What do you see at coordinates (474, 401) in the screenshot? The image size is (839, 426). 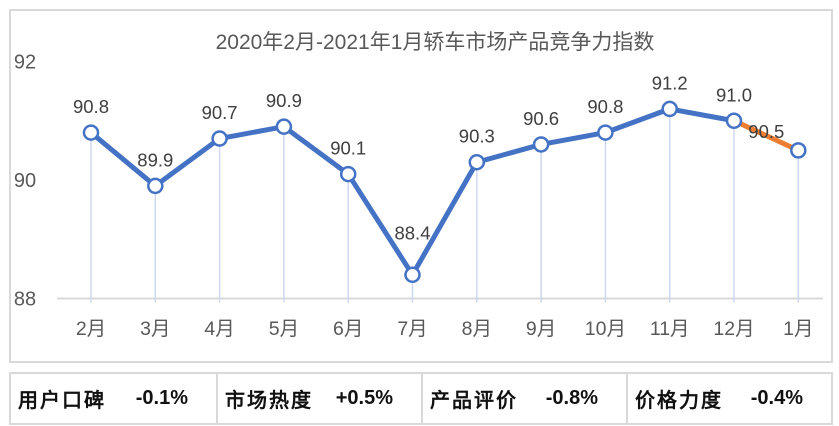 I see `stat-label: 产品评价` at bounding box center [474, 401].